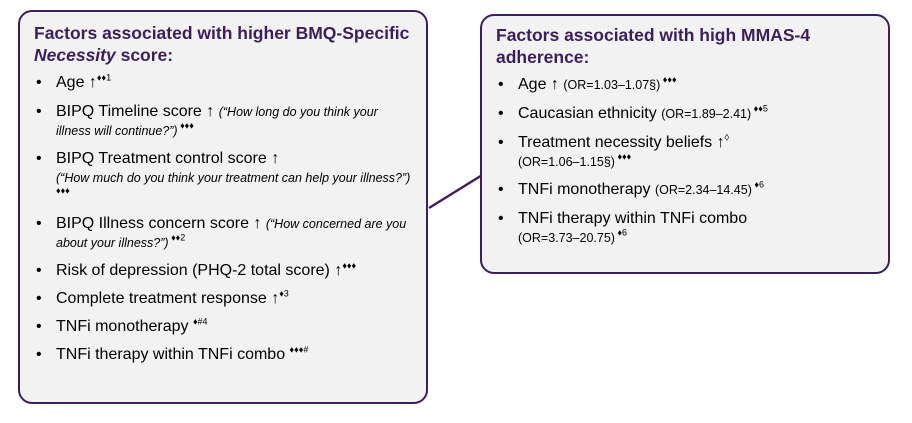 The width and height of the screenshot is (912, 423). I want to click on item-odds-ratio: (OR=2.34–14.45), so click(703, 190).